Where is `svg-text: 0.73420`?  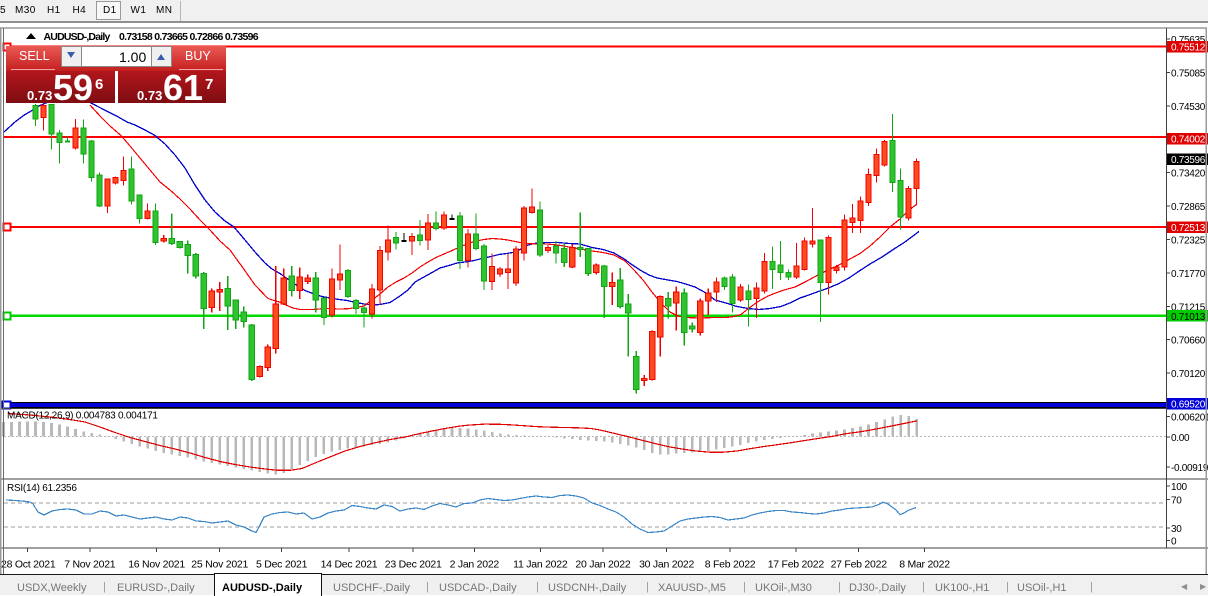
svg-text: 0.73420 is located at coordinates (1188, 174).